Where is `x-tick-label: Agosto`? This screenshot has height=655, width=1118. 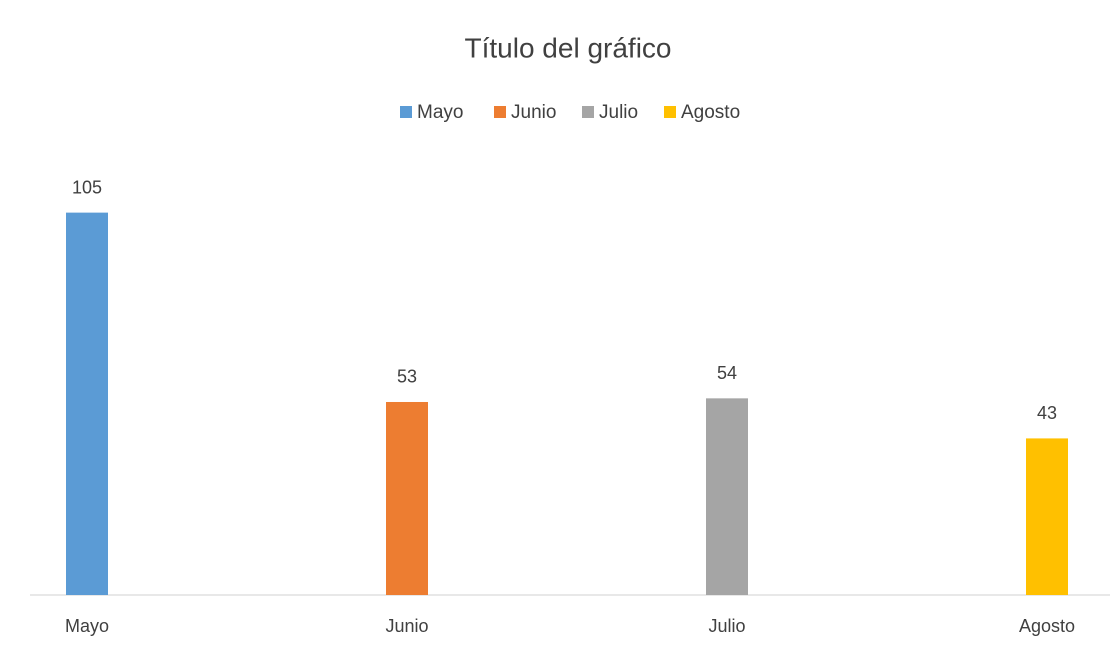 x-tick-label: Agosto is located at coordinates (1047, 626).